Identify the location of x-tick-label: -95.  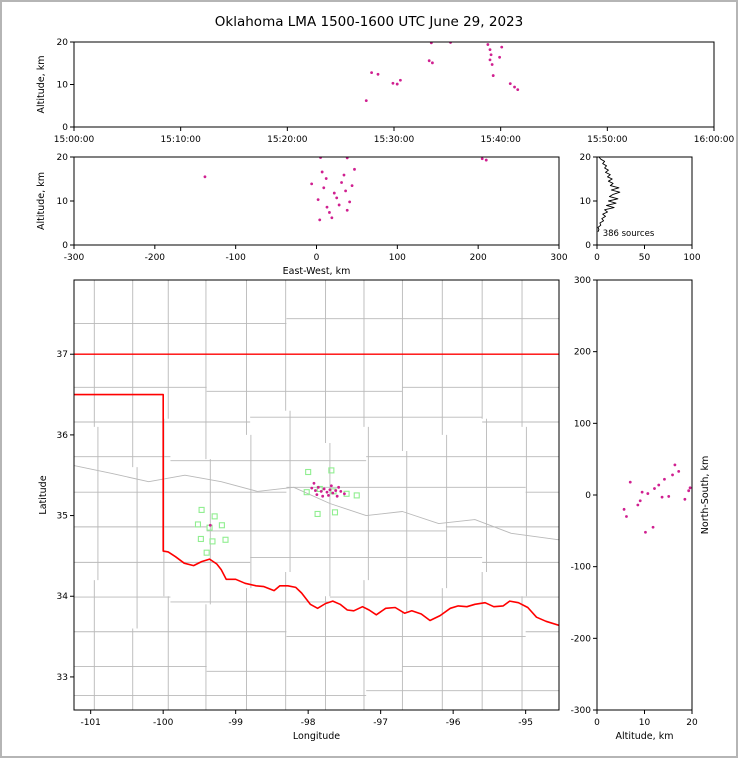
(525, 723).